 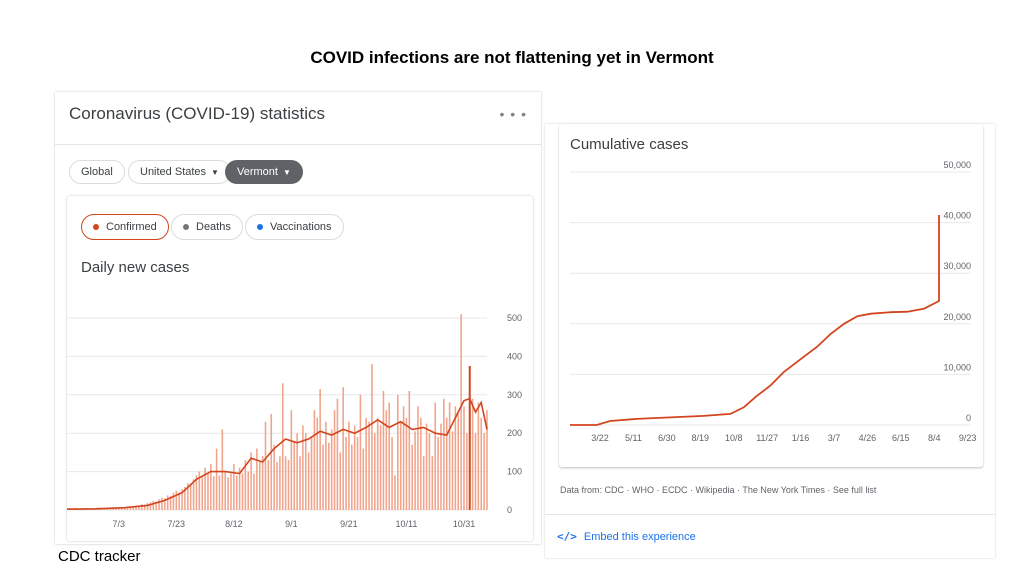 What do you see at coordinates (135, 267) in the screenshot?
I see `chart-subtitle: Daily new cases` at bounding box center [135, 267].